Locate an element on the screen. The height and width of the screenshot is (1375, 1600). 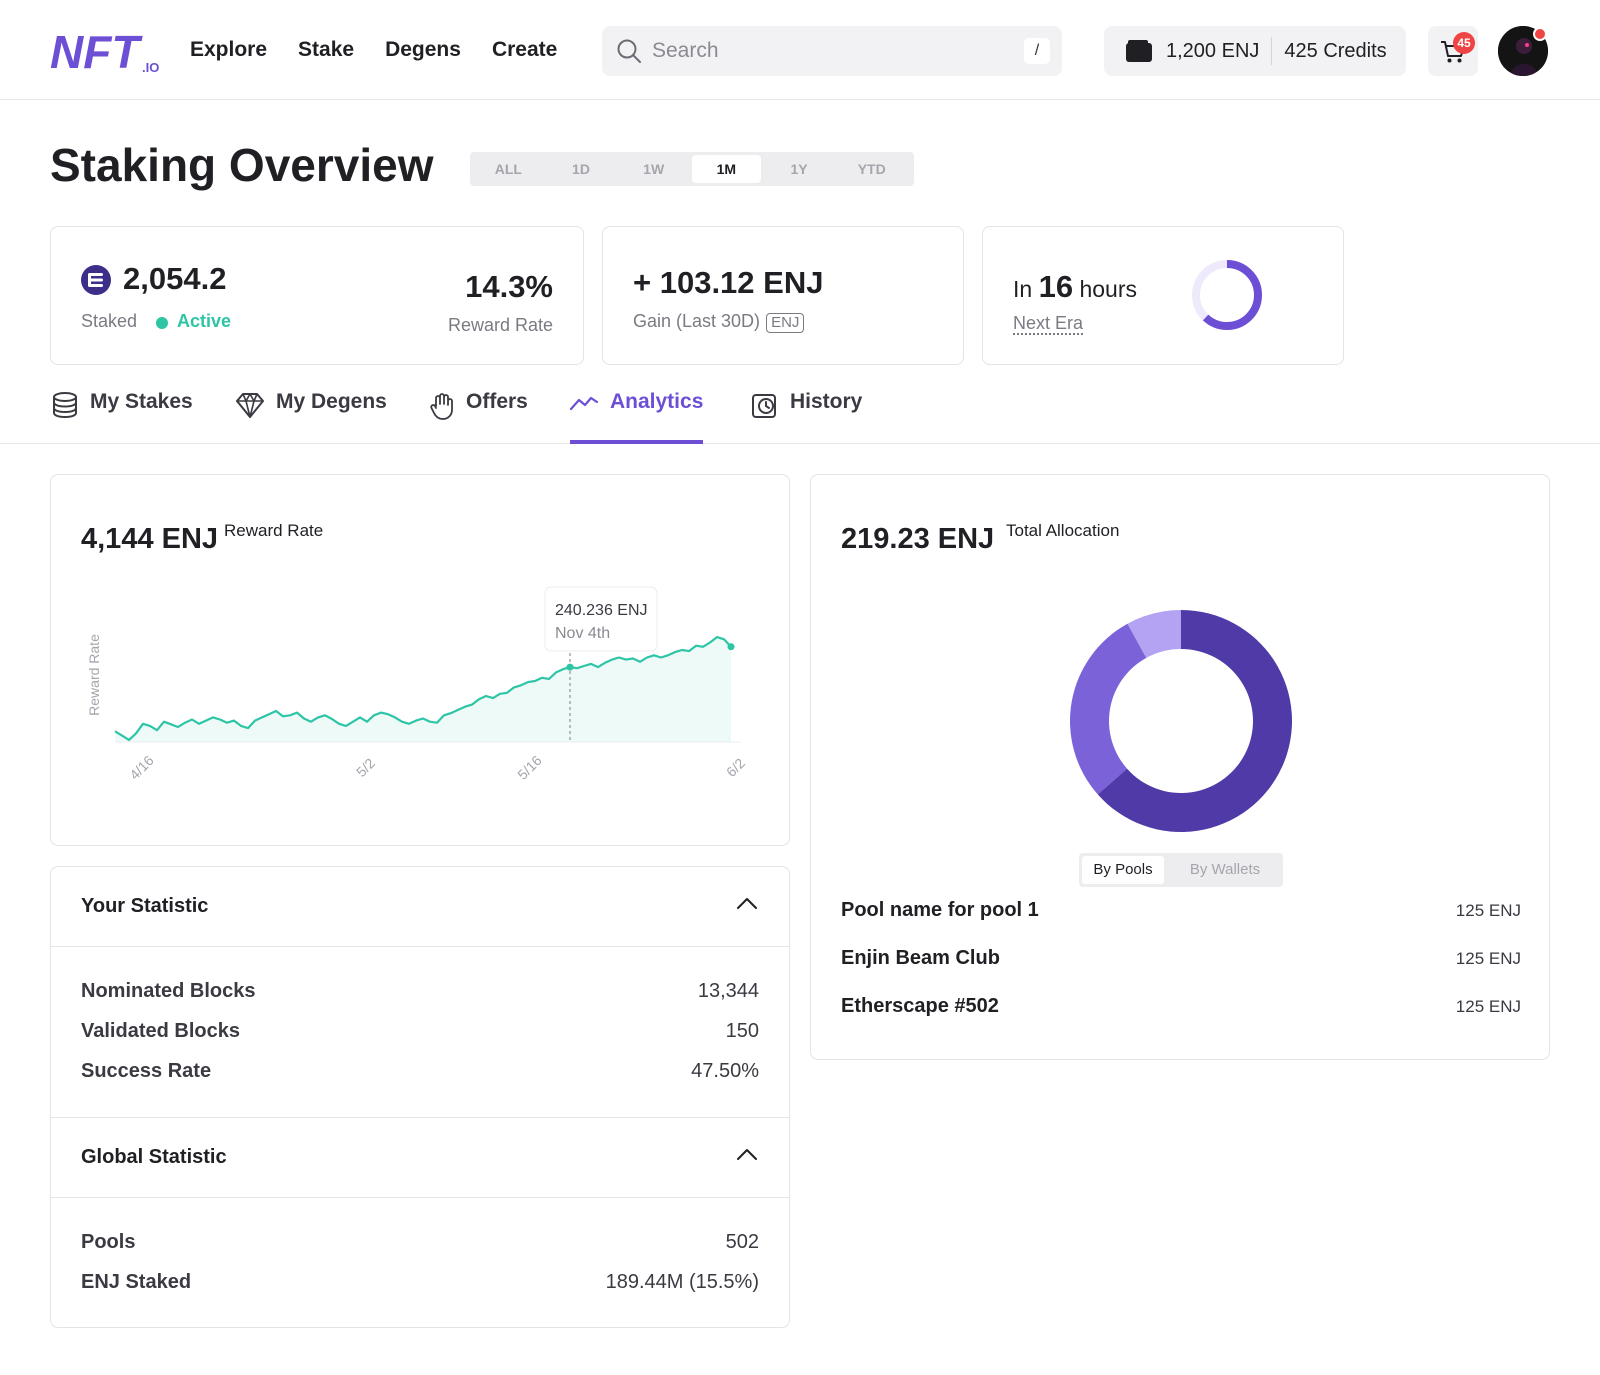
search-icon is located at coordinates (629, 51).